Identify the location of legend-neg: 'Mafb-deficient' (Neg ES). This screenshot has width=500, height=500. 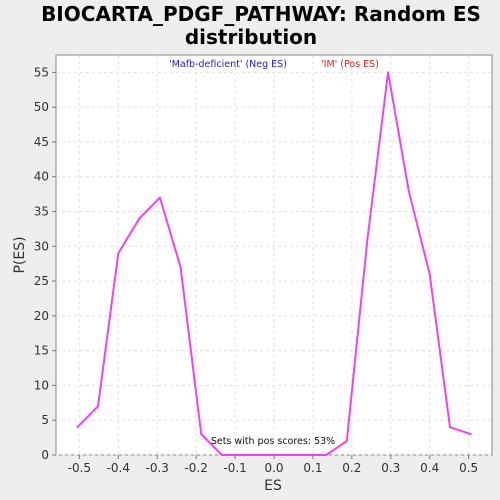
(228, 64).